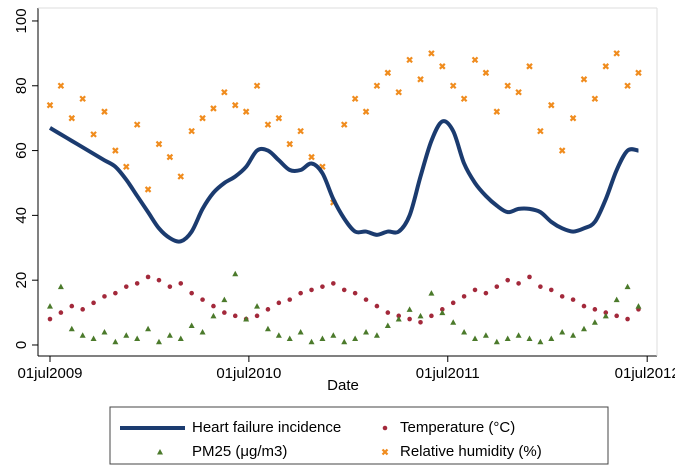 Image resolution: width=675 pixels, height=466 pixels. Describe the element at coordinates (21, 150) in the screenshot. I see `y-tick-label: 60` at that location.